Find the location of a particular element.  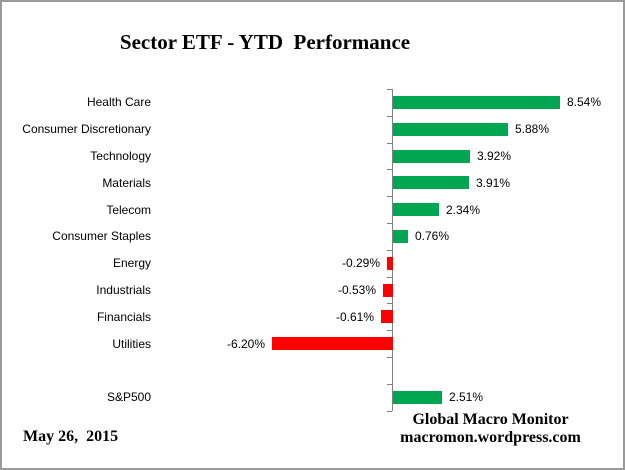

value-label: 2.34% is located at coordinates (463, 210).